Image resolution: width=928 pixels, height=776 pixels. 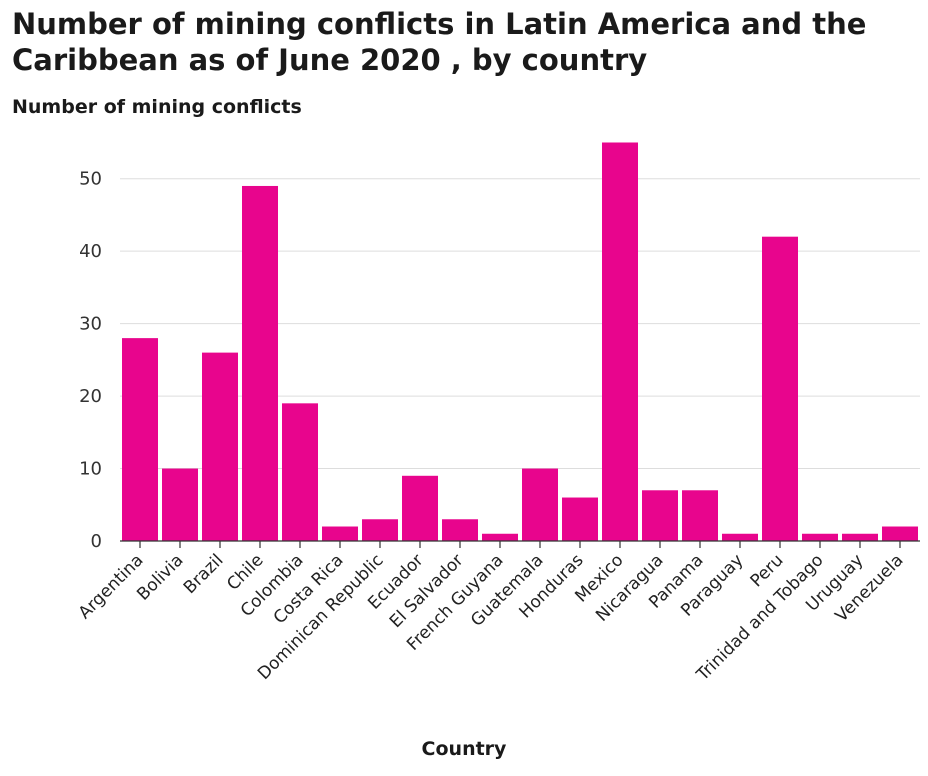 What do you see at coordinates (157, 107) in the screenshot?
I see `y-axis-label: Number of mining conflicts` at bounding box center [157, 107].